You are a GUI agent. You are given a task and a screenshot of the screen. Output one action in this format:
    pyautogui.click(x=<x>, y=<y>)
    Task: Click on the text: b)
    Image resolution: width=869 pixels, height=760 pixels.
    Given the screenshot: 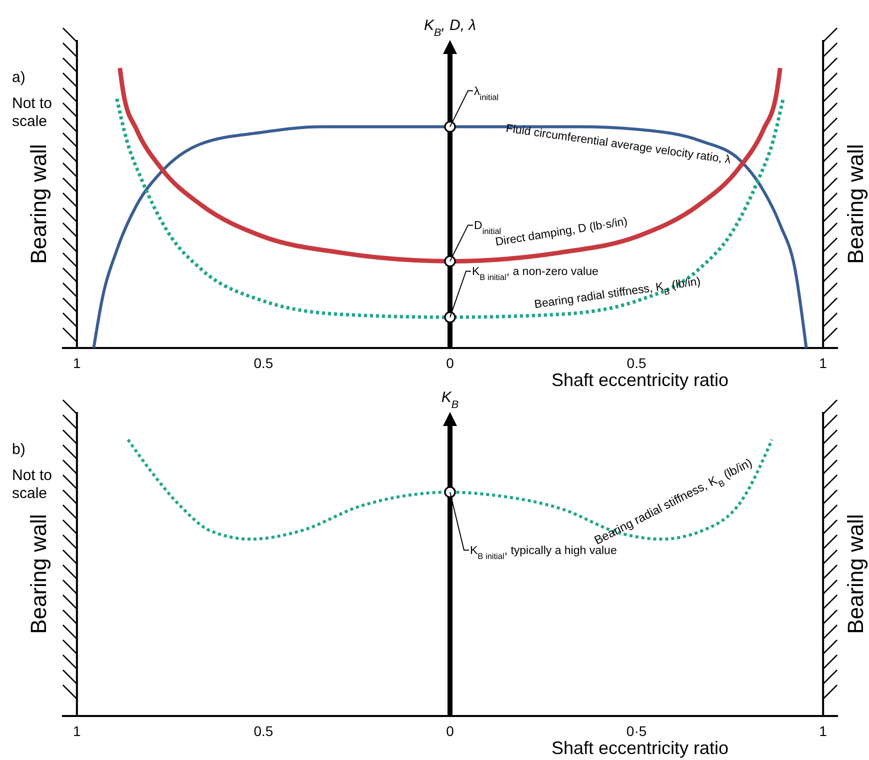 What is the action you would take?
    pyautogui.click(x=19, y=449)
    